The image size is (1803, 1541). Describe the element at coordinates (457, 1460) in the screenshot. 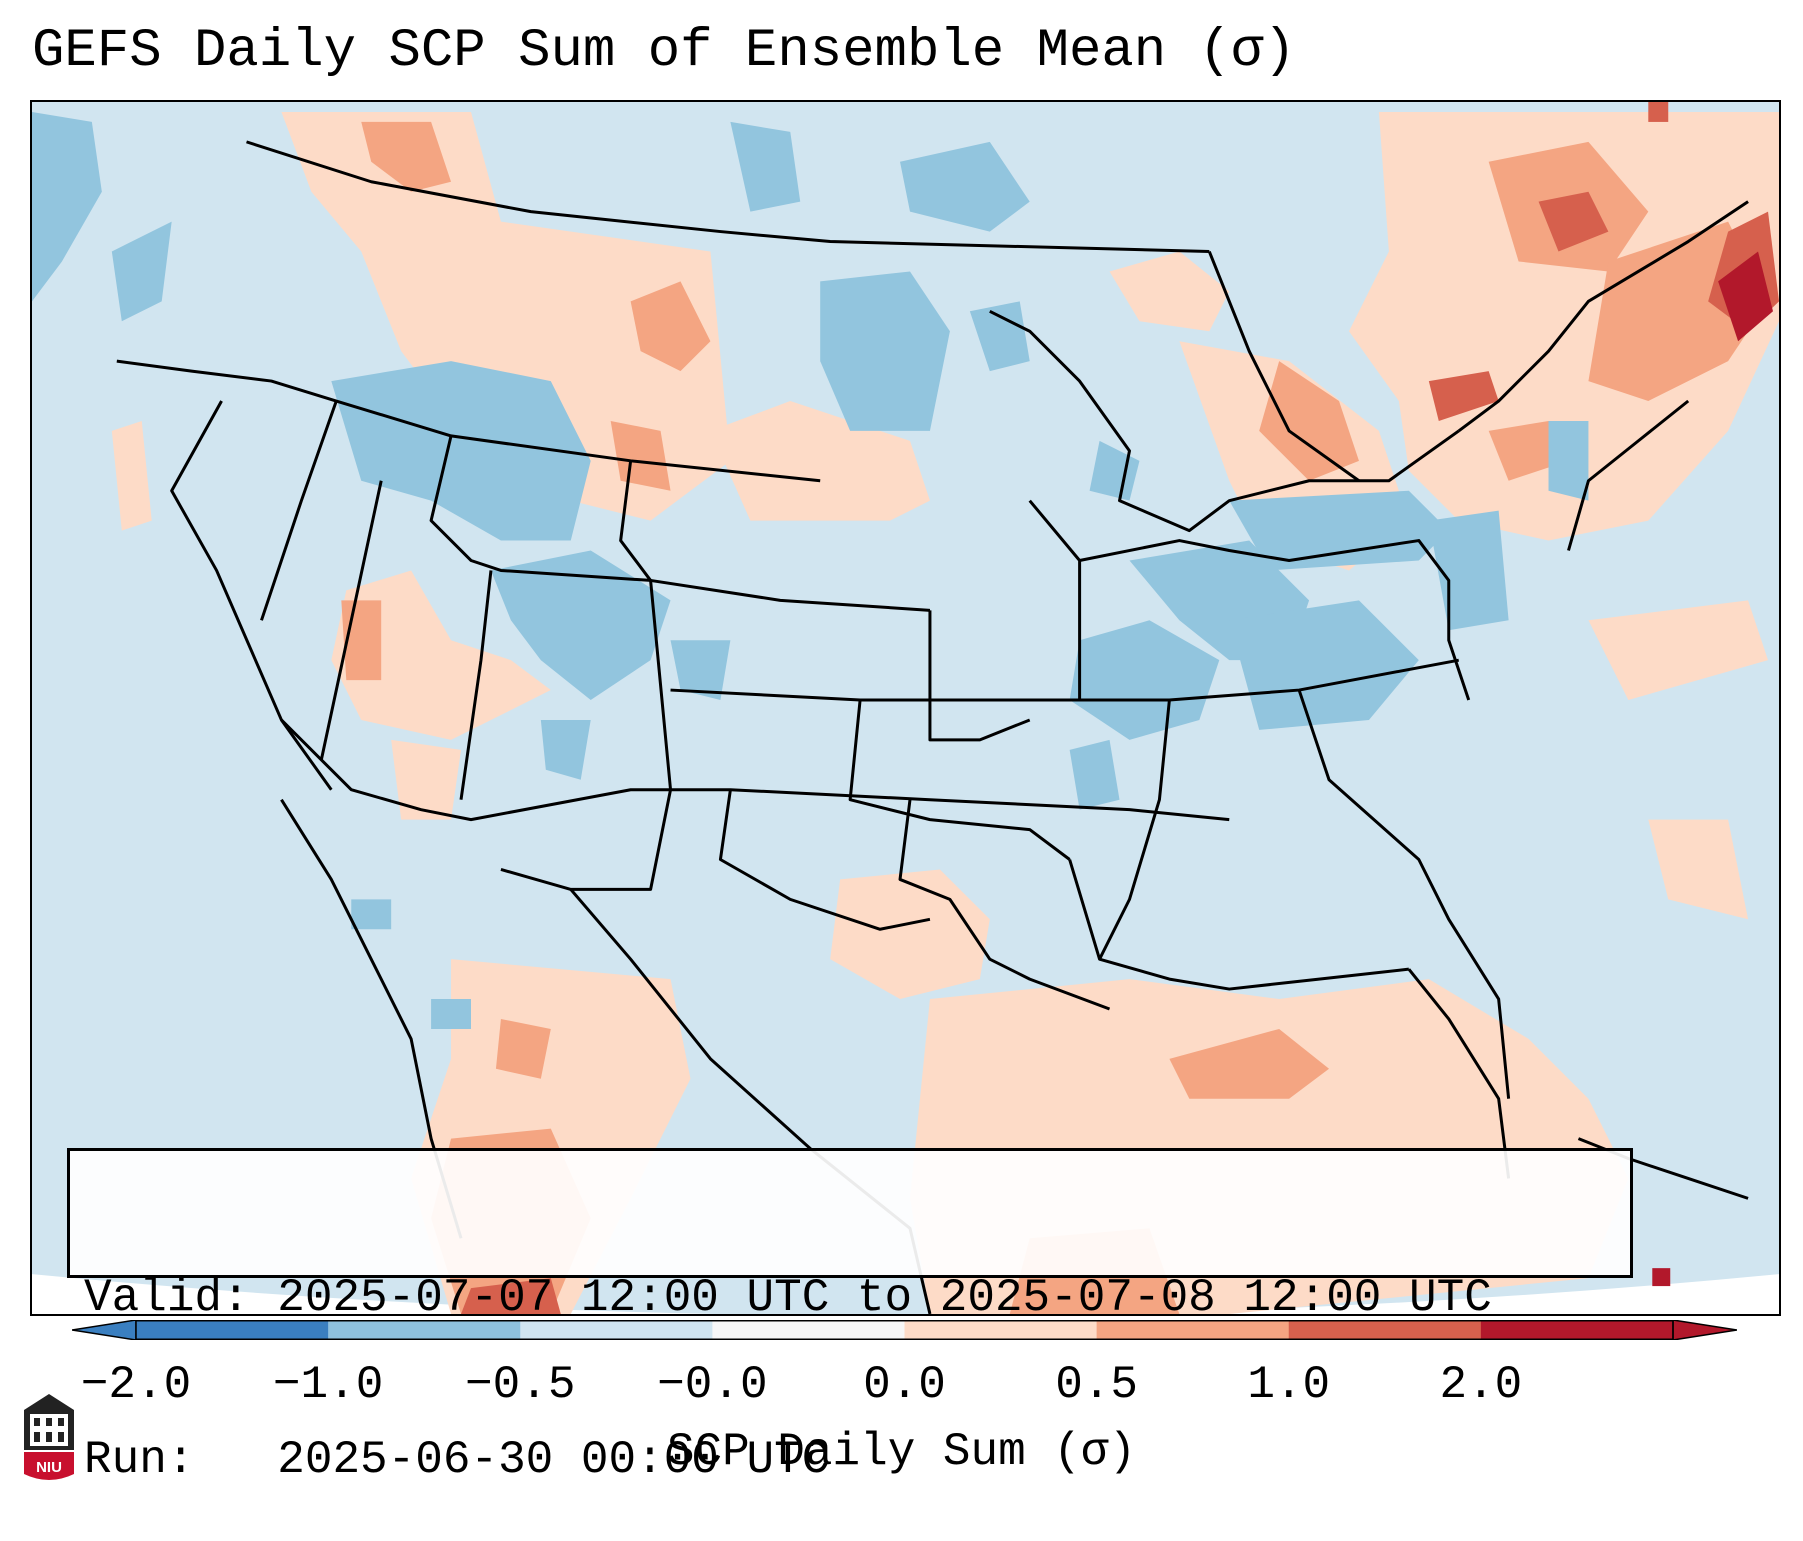

I see `run-time-text: Run: 2025-06-30 00:00 UTC` at that location.